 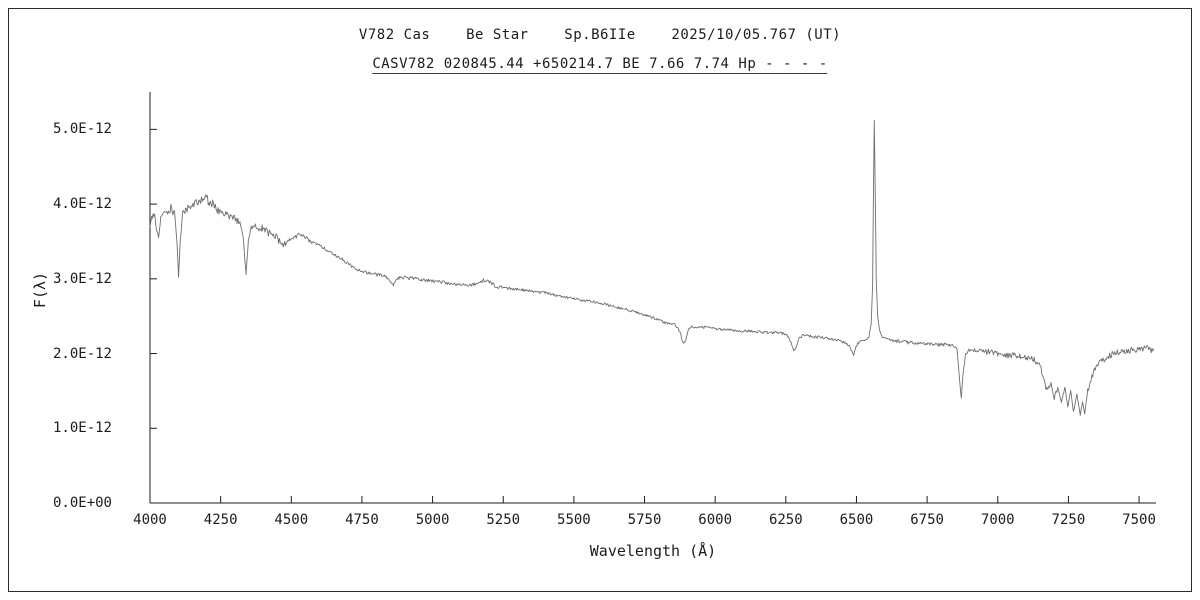 I want to click on y-tick-label: 0.0E+00, so click(x=82, y=503).